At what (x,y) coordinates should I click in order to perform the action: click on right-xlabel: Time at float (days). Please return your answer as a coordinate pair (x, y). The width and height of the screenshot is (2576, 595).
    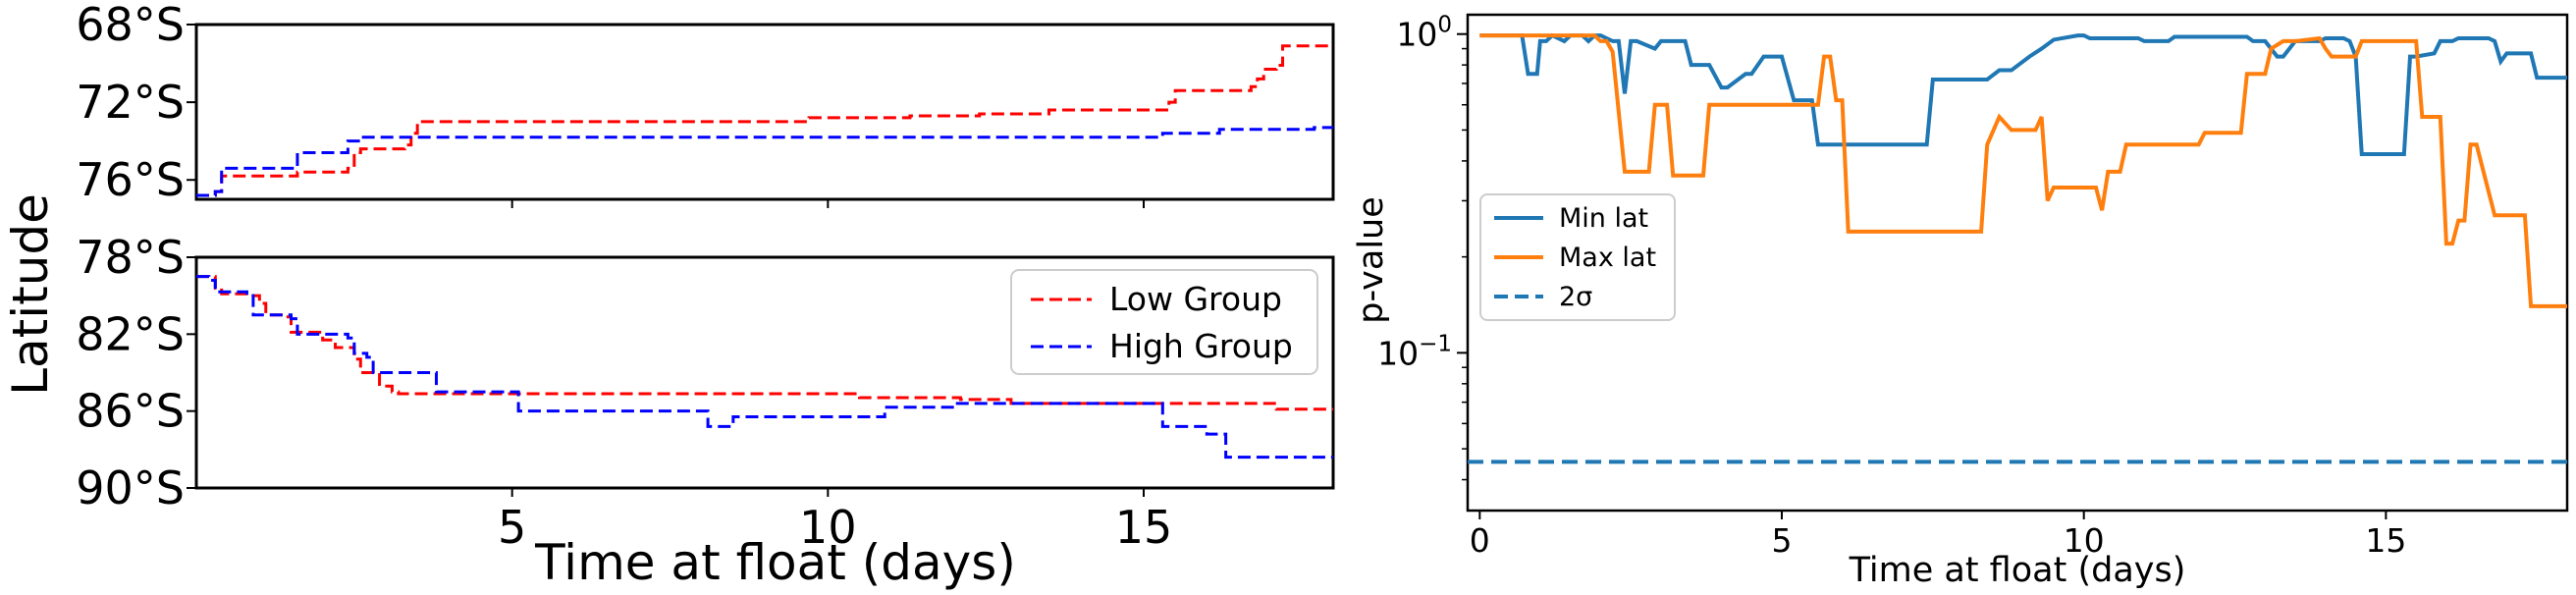
    Looking at the image, I should click on (2017, 570).